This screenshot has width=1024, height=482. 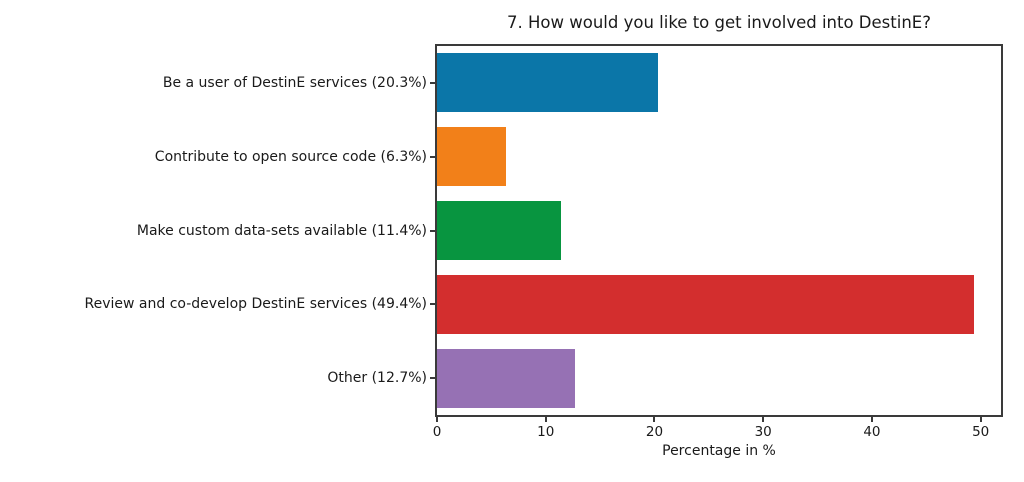 What do you see at coordinates (981, 432) in the screenshot?
I see `x-tick-label: 50` at bounding box center [981, 432].